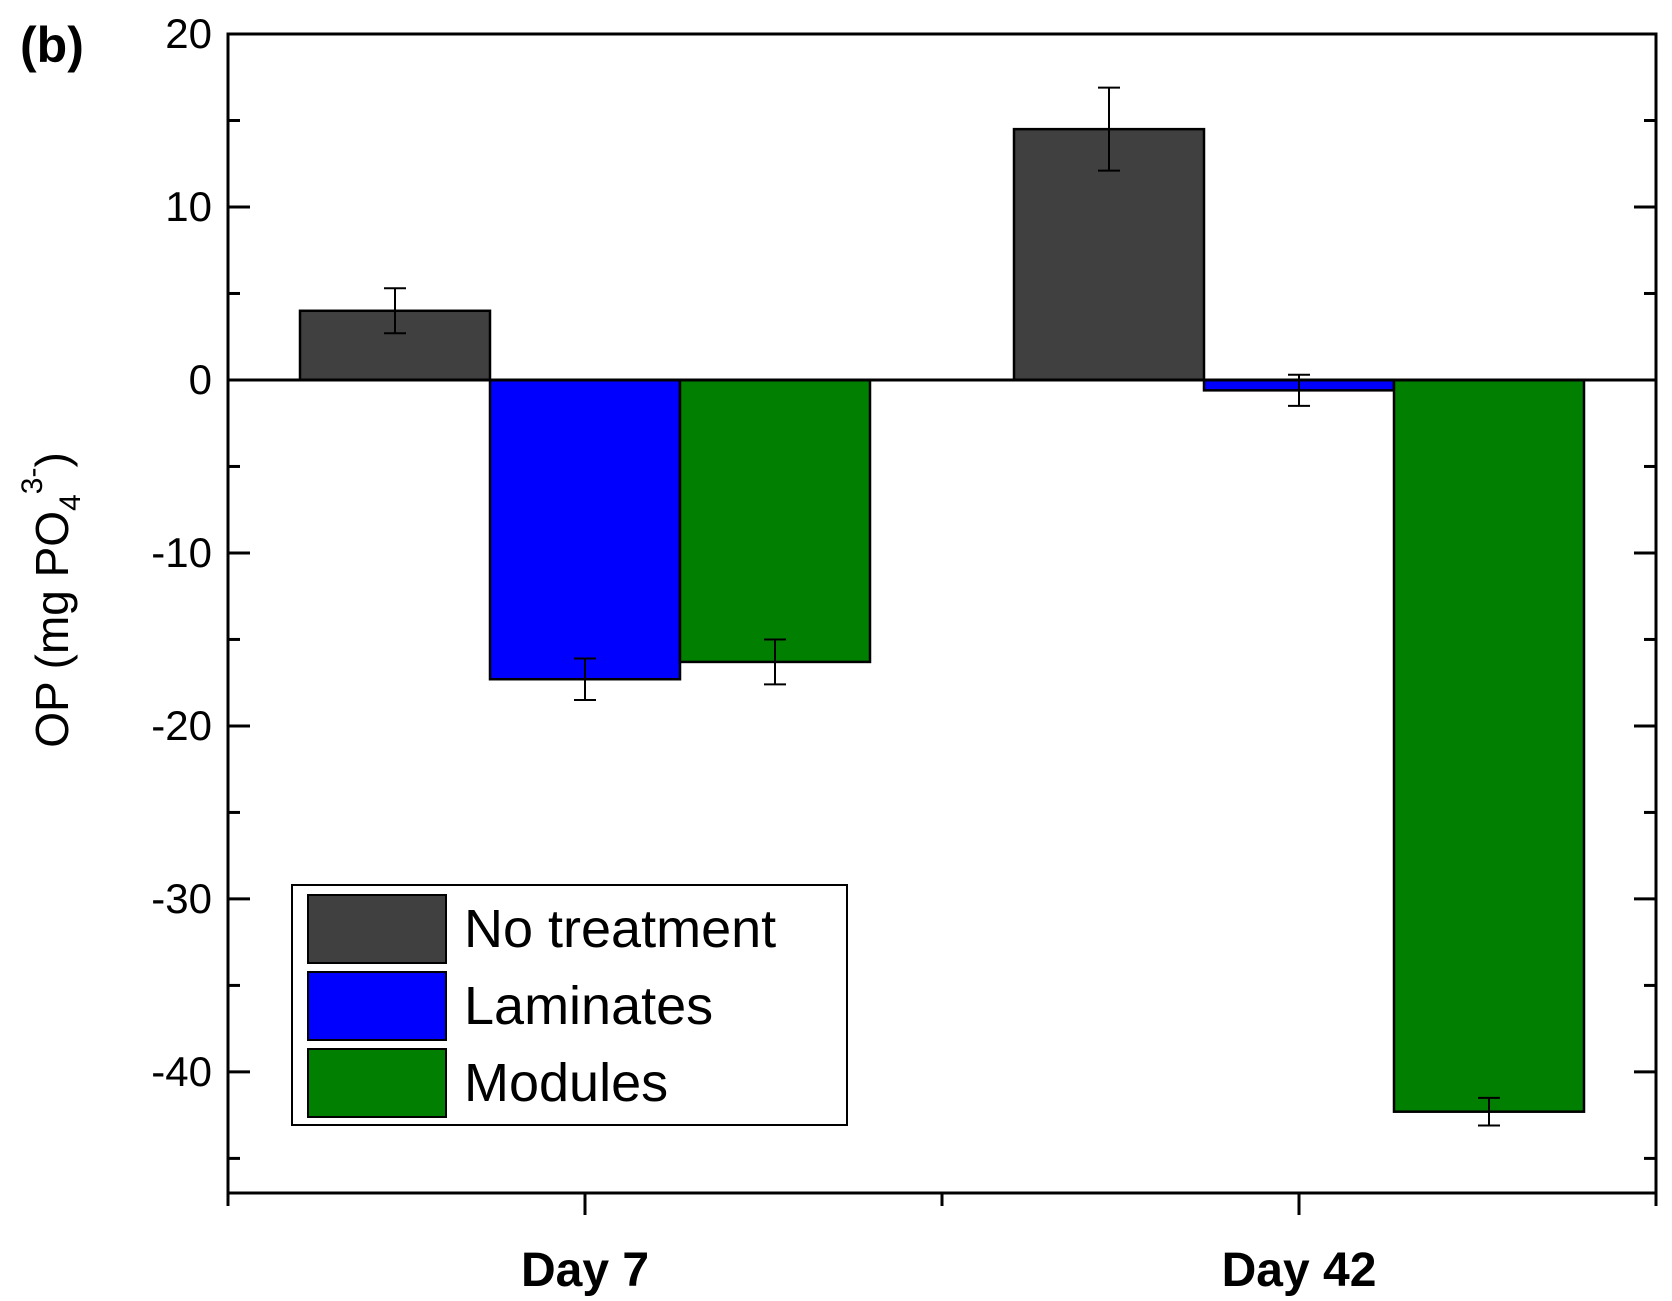  What do you see at coordinates (70, 502) in the screenshot?
I see `y-axis-label-sub: 4` at bounding box center [70, 502].